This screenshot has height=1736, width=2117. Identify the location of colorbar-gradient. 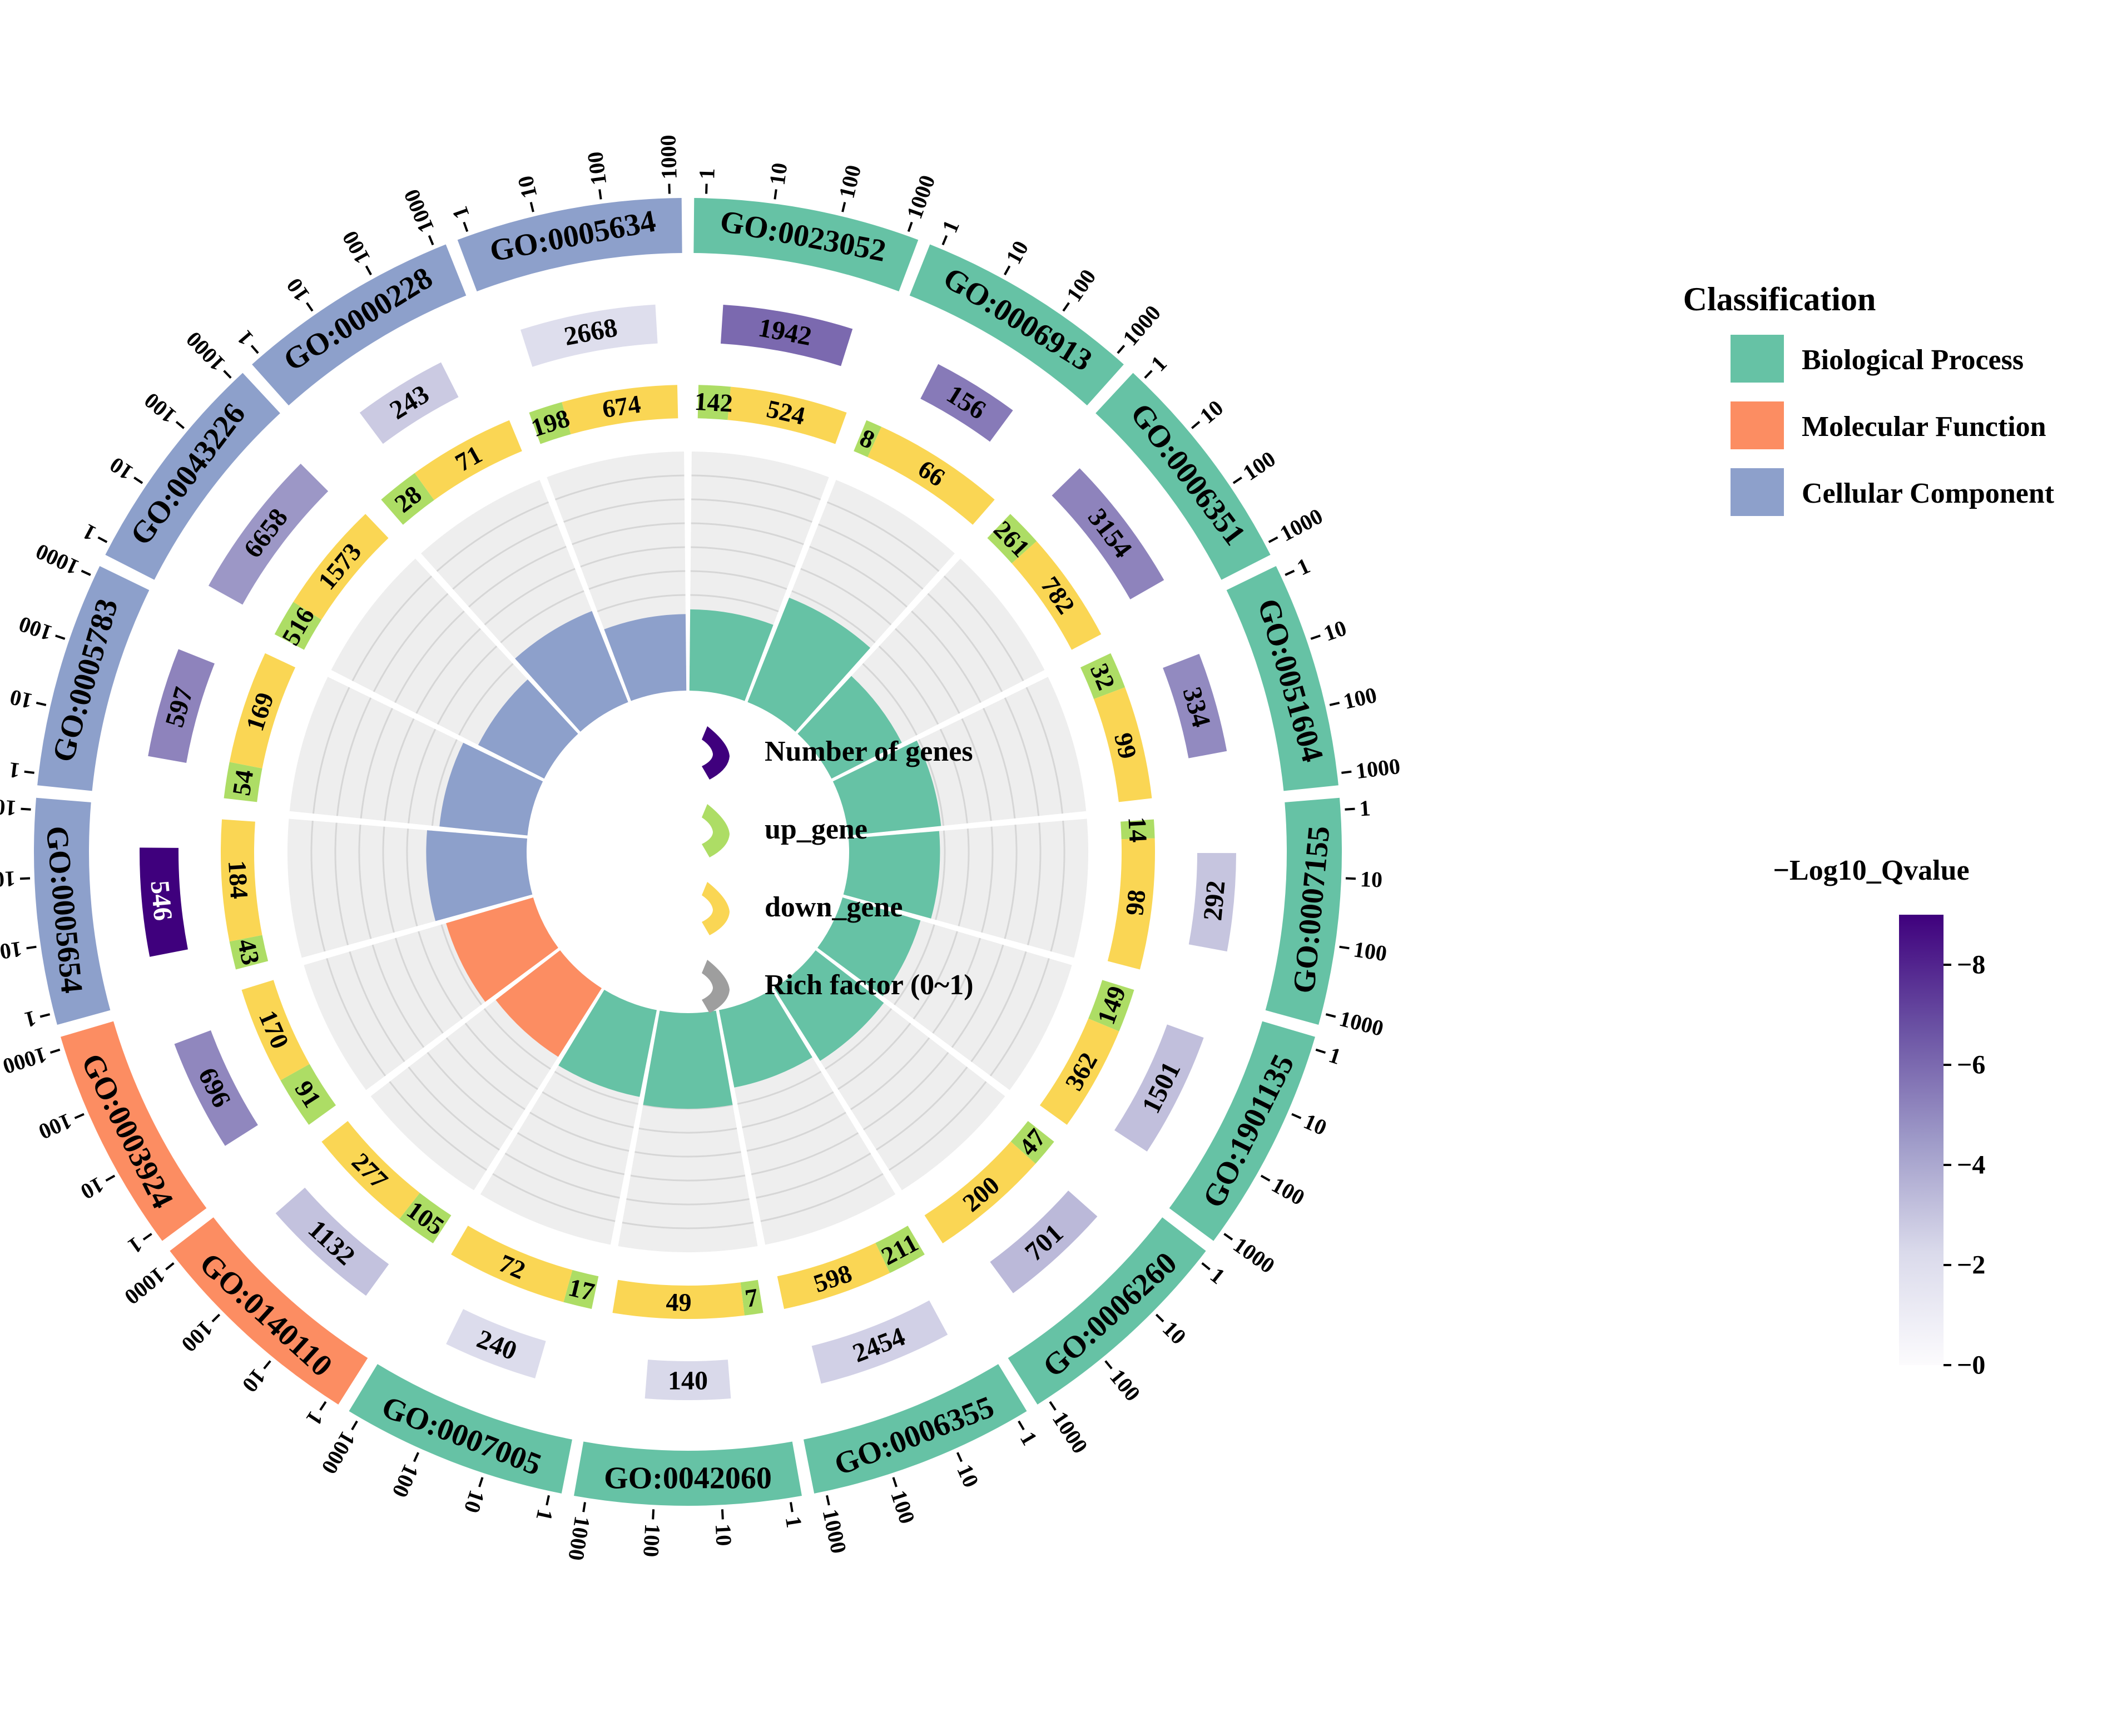
(1921, 1140).